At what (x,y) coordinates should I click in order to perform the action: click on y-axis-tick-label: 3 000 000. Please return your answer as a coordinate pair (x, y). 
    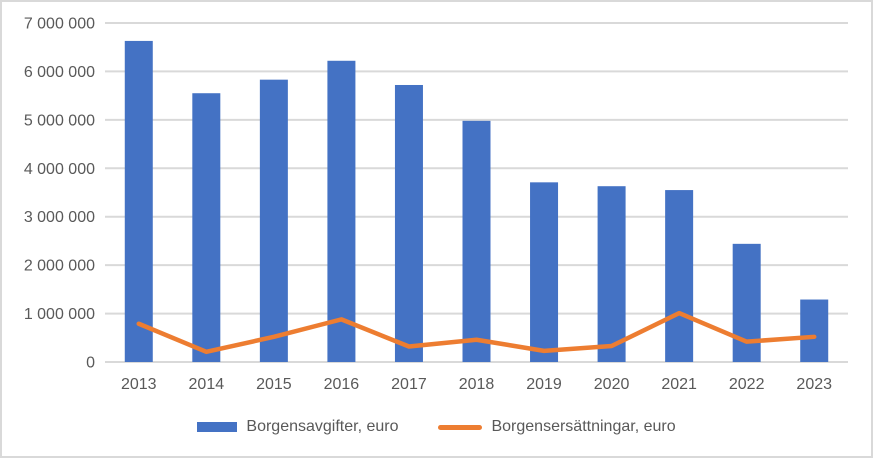
    Looking at the image, I should click on (59, 217).